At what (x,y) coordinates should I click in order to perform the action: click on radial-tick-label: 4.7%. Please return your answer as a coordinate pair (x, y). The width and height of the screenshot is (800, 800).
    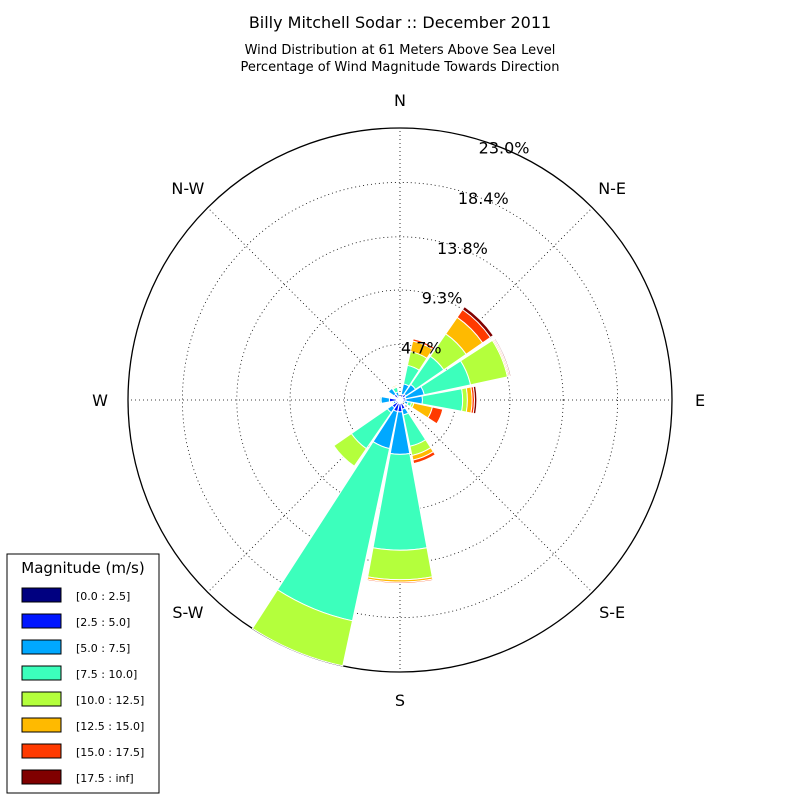
    Looking at the image, I should click on (421, 348).